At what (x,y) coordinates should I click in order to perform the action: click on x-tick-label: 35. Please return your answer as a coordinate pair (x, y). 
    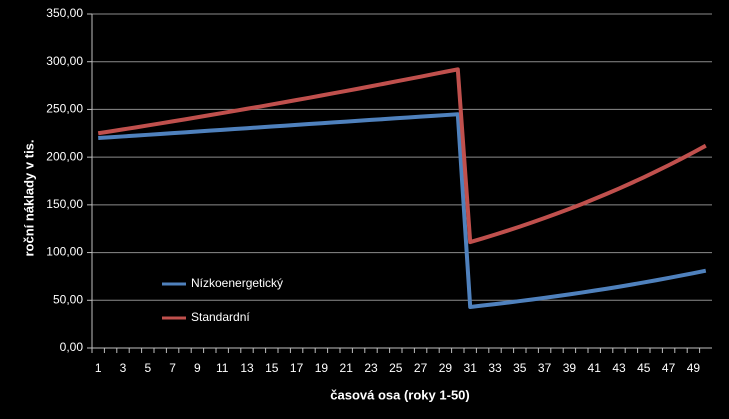
    Looking at the image, I should click on (520, 368).